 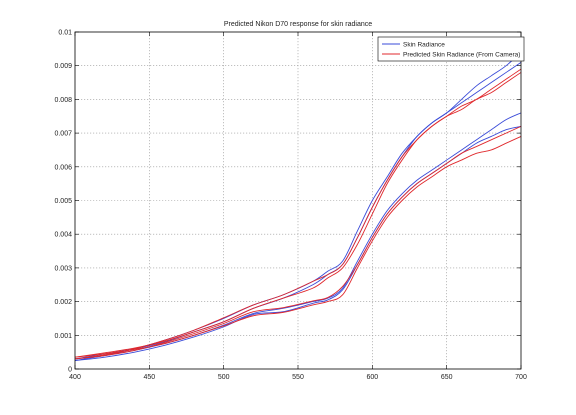 What do you see at coordinates (63, 235) in the screenshot?
I see `y-tick-label: 0.004` at bounding box center [63, 235].